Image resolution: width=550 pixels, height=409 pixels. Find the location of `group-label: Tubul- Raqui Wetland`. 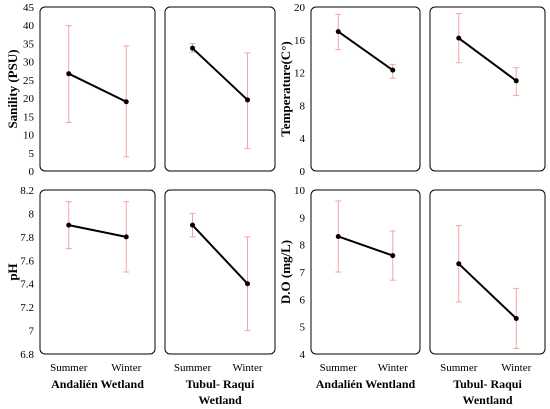

group-label: Tubul- Raqui Wetland is located at coordinates (220, 392).